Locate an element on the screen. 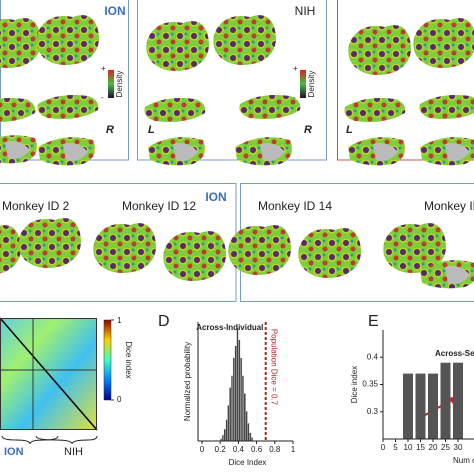 The image size is (474, 474). x-tick-label: 25 is located at coordinates (445, 447).